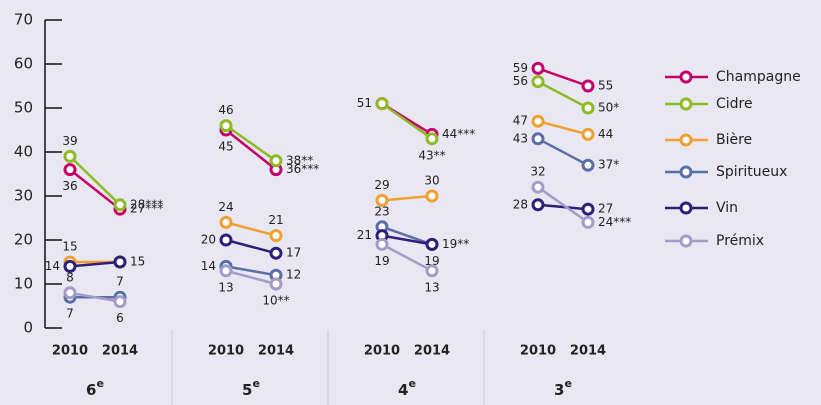 The height and width of the screenshot is (405, 821). I want to click on data-label: 13, so click(431, 287).